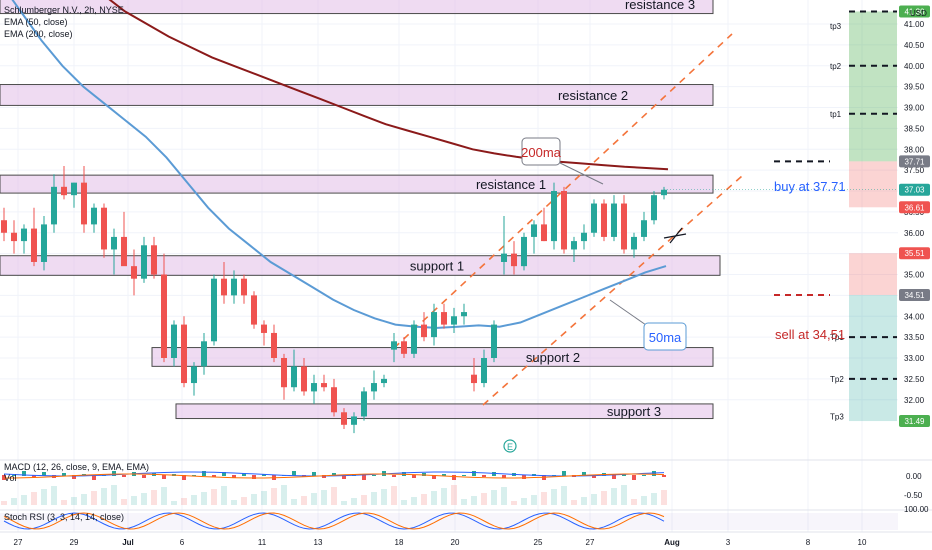  I want to click on time-tick: Aug, so click(672, 542).